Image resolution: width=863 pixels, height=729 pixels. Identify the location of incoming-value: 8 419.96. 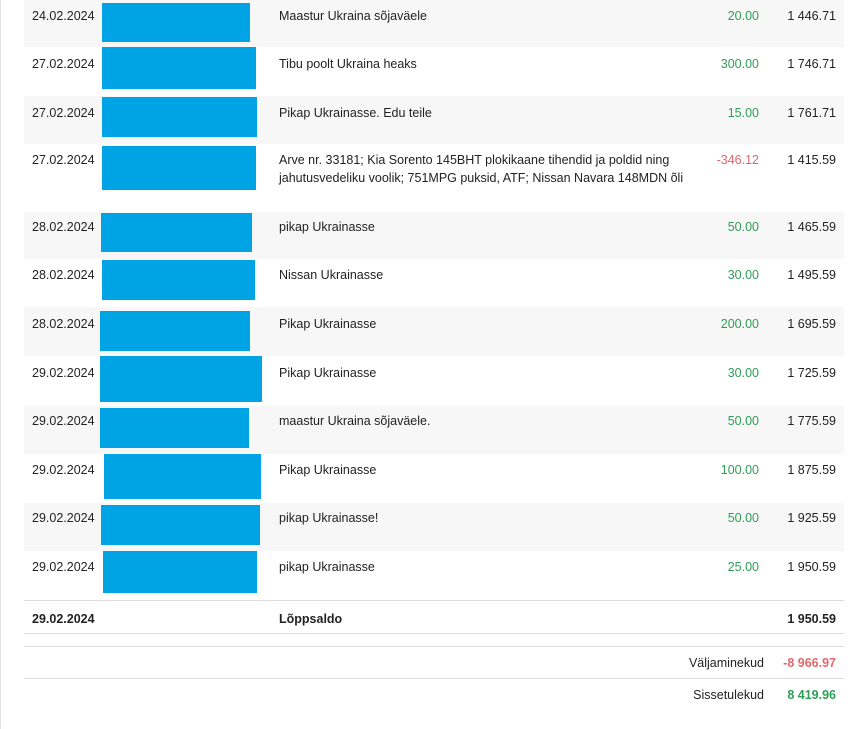
(811, 695).